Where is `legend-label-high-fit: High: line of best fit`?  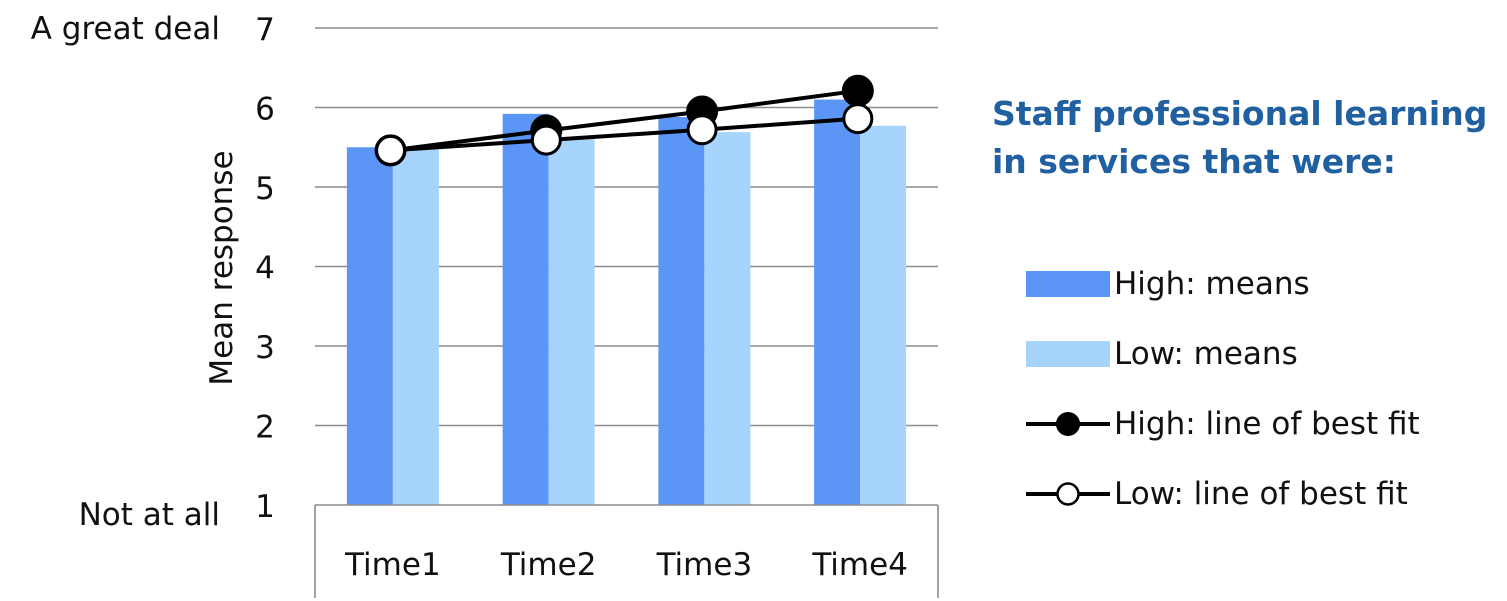
legend-label-high-fit: High: line of best fit is located at coordinates (1267, 424).